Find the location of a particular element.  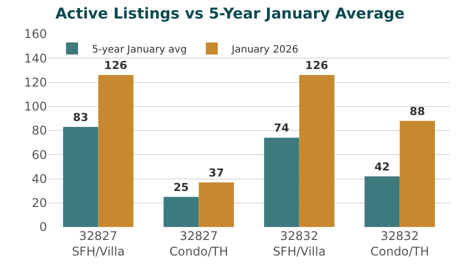

legend-label: January 2026 is located at coordinates (264, 50).